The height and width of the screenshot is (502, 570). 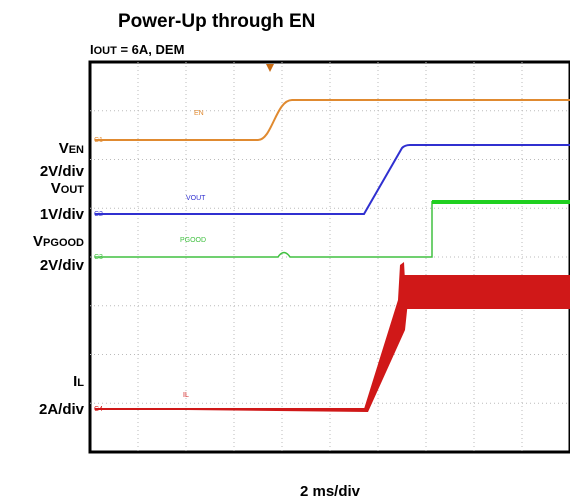 I want to click on name-sub: EN, so click(x=76, y=150).